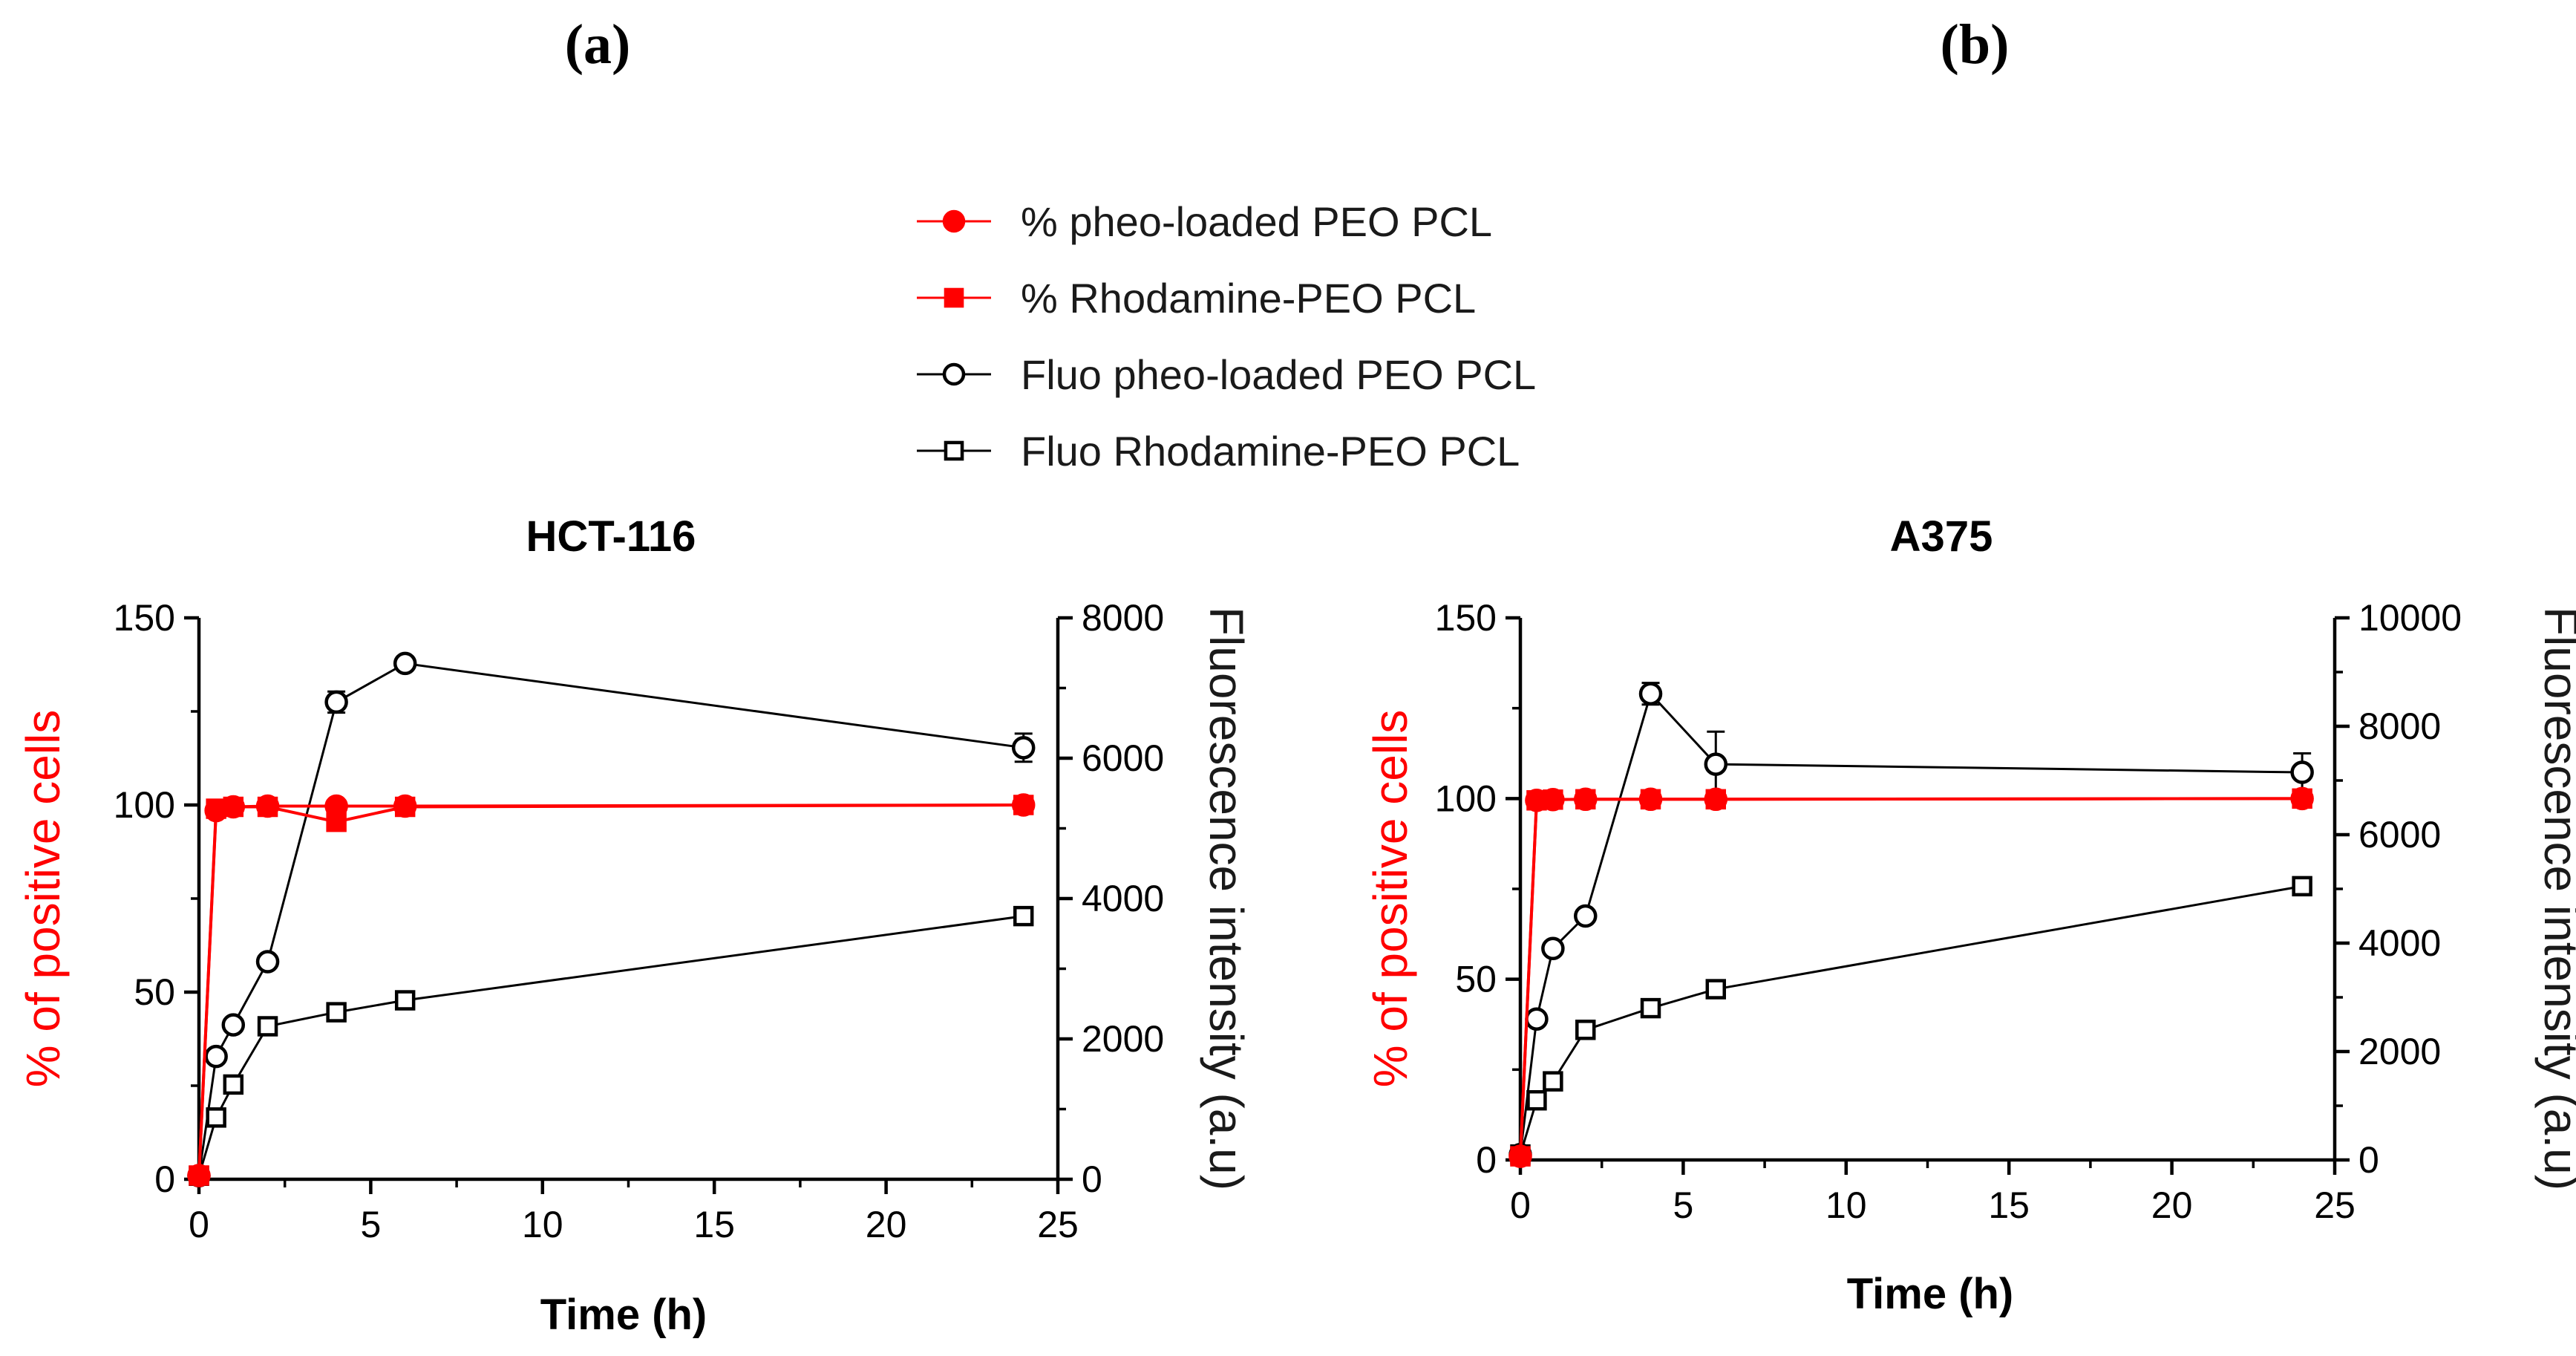  Describe the element at coordinates (1123, 899) in the screenshot. I see `right-y-tick-label: 4000` at that location.